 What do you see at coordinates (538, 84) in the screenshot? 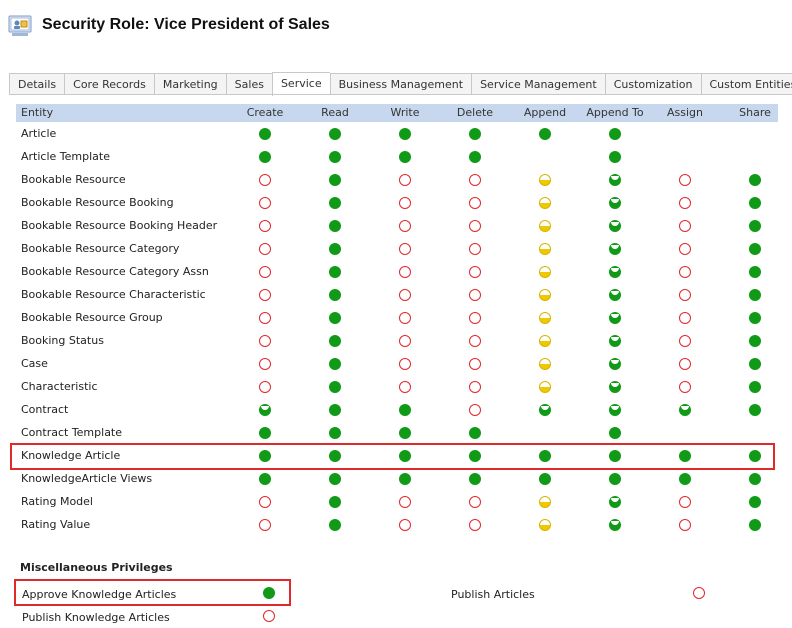
I see `tab-service-management: Service Management` at bounding box center [538, 84].